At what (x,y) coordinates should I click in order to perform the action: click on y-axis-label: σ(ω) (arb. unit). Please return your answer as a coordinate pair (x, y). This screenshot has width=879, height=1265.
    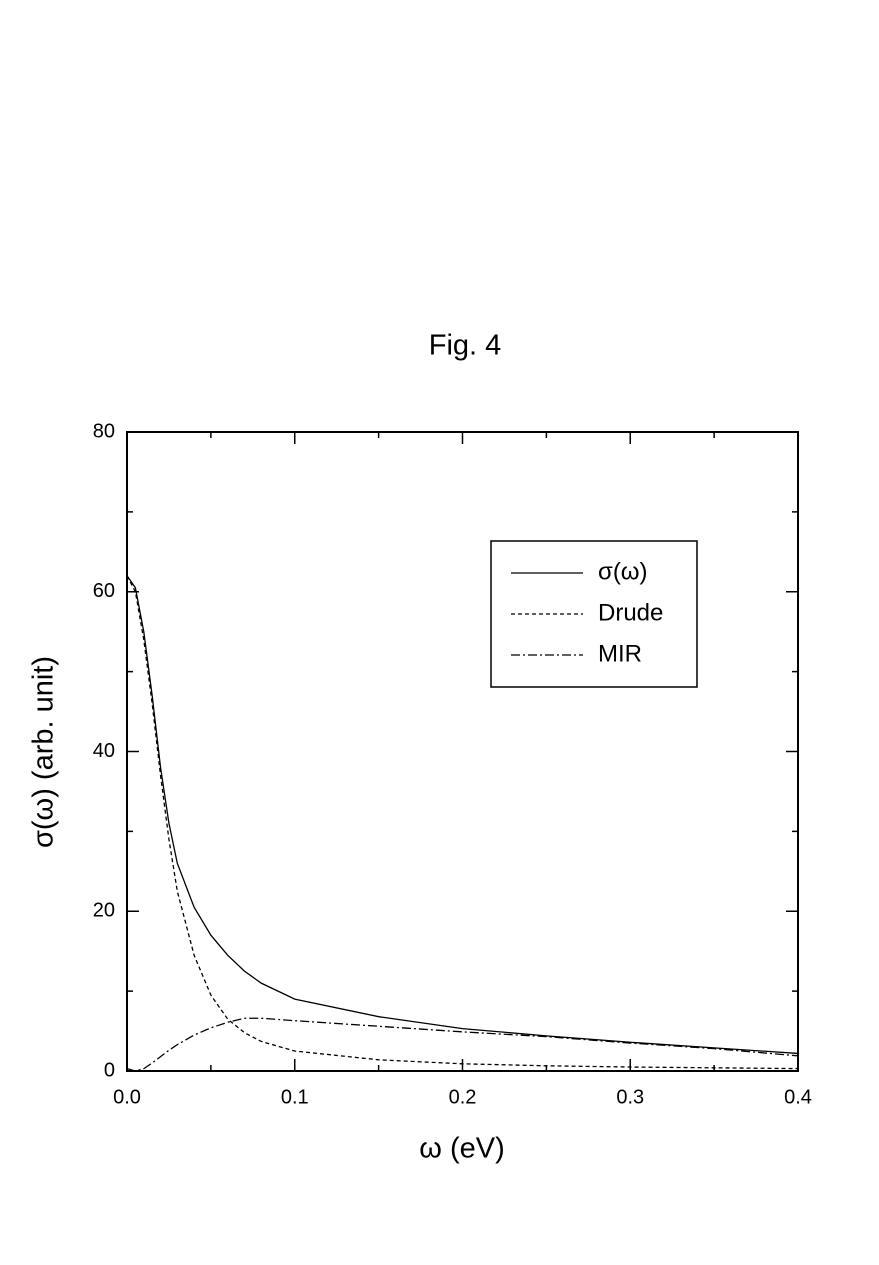
    Looking at the image, I should click on (44, 752).